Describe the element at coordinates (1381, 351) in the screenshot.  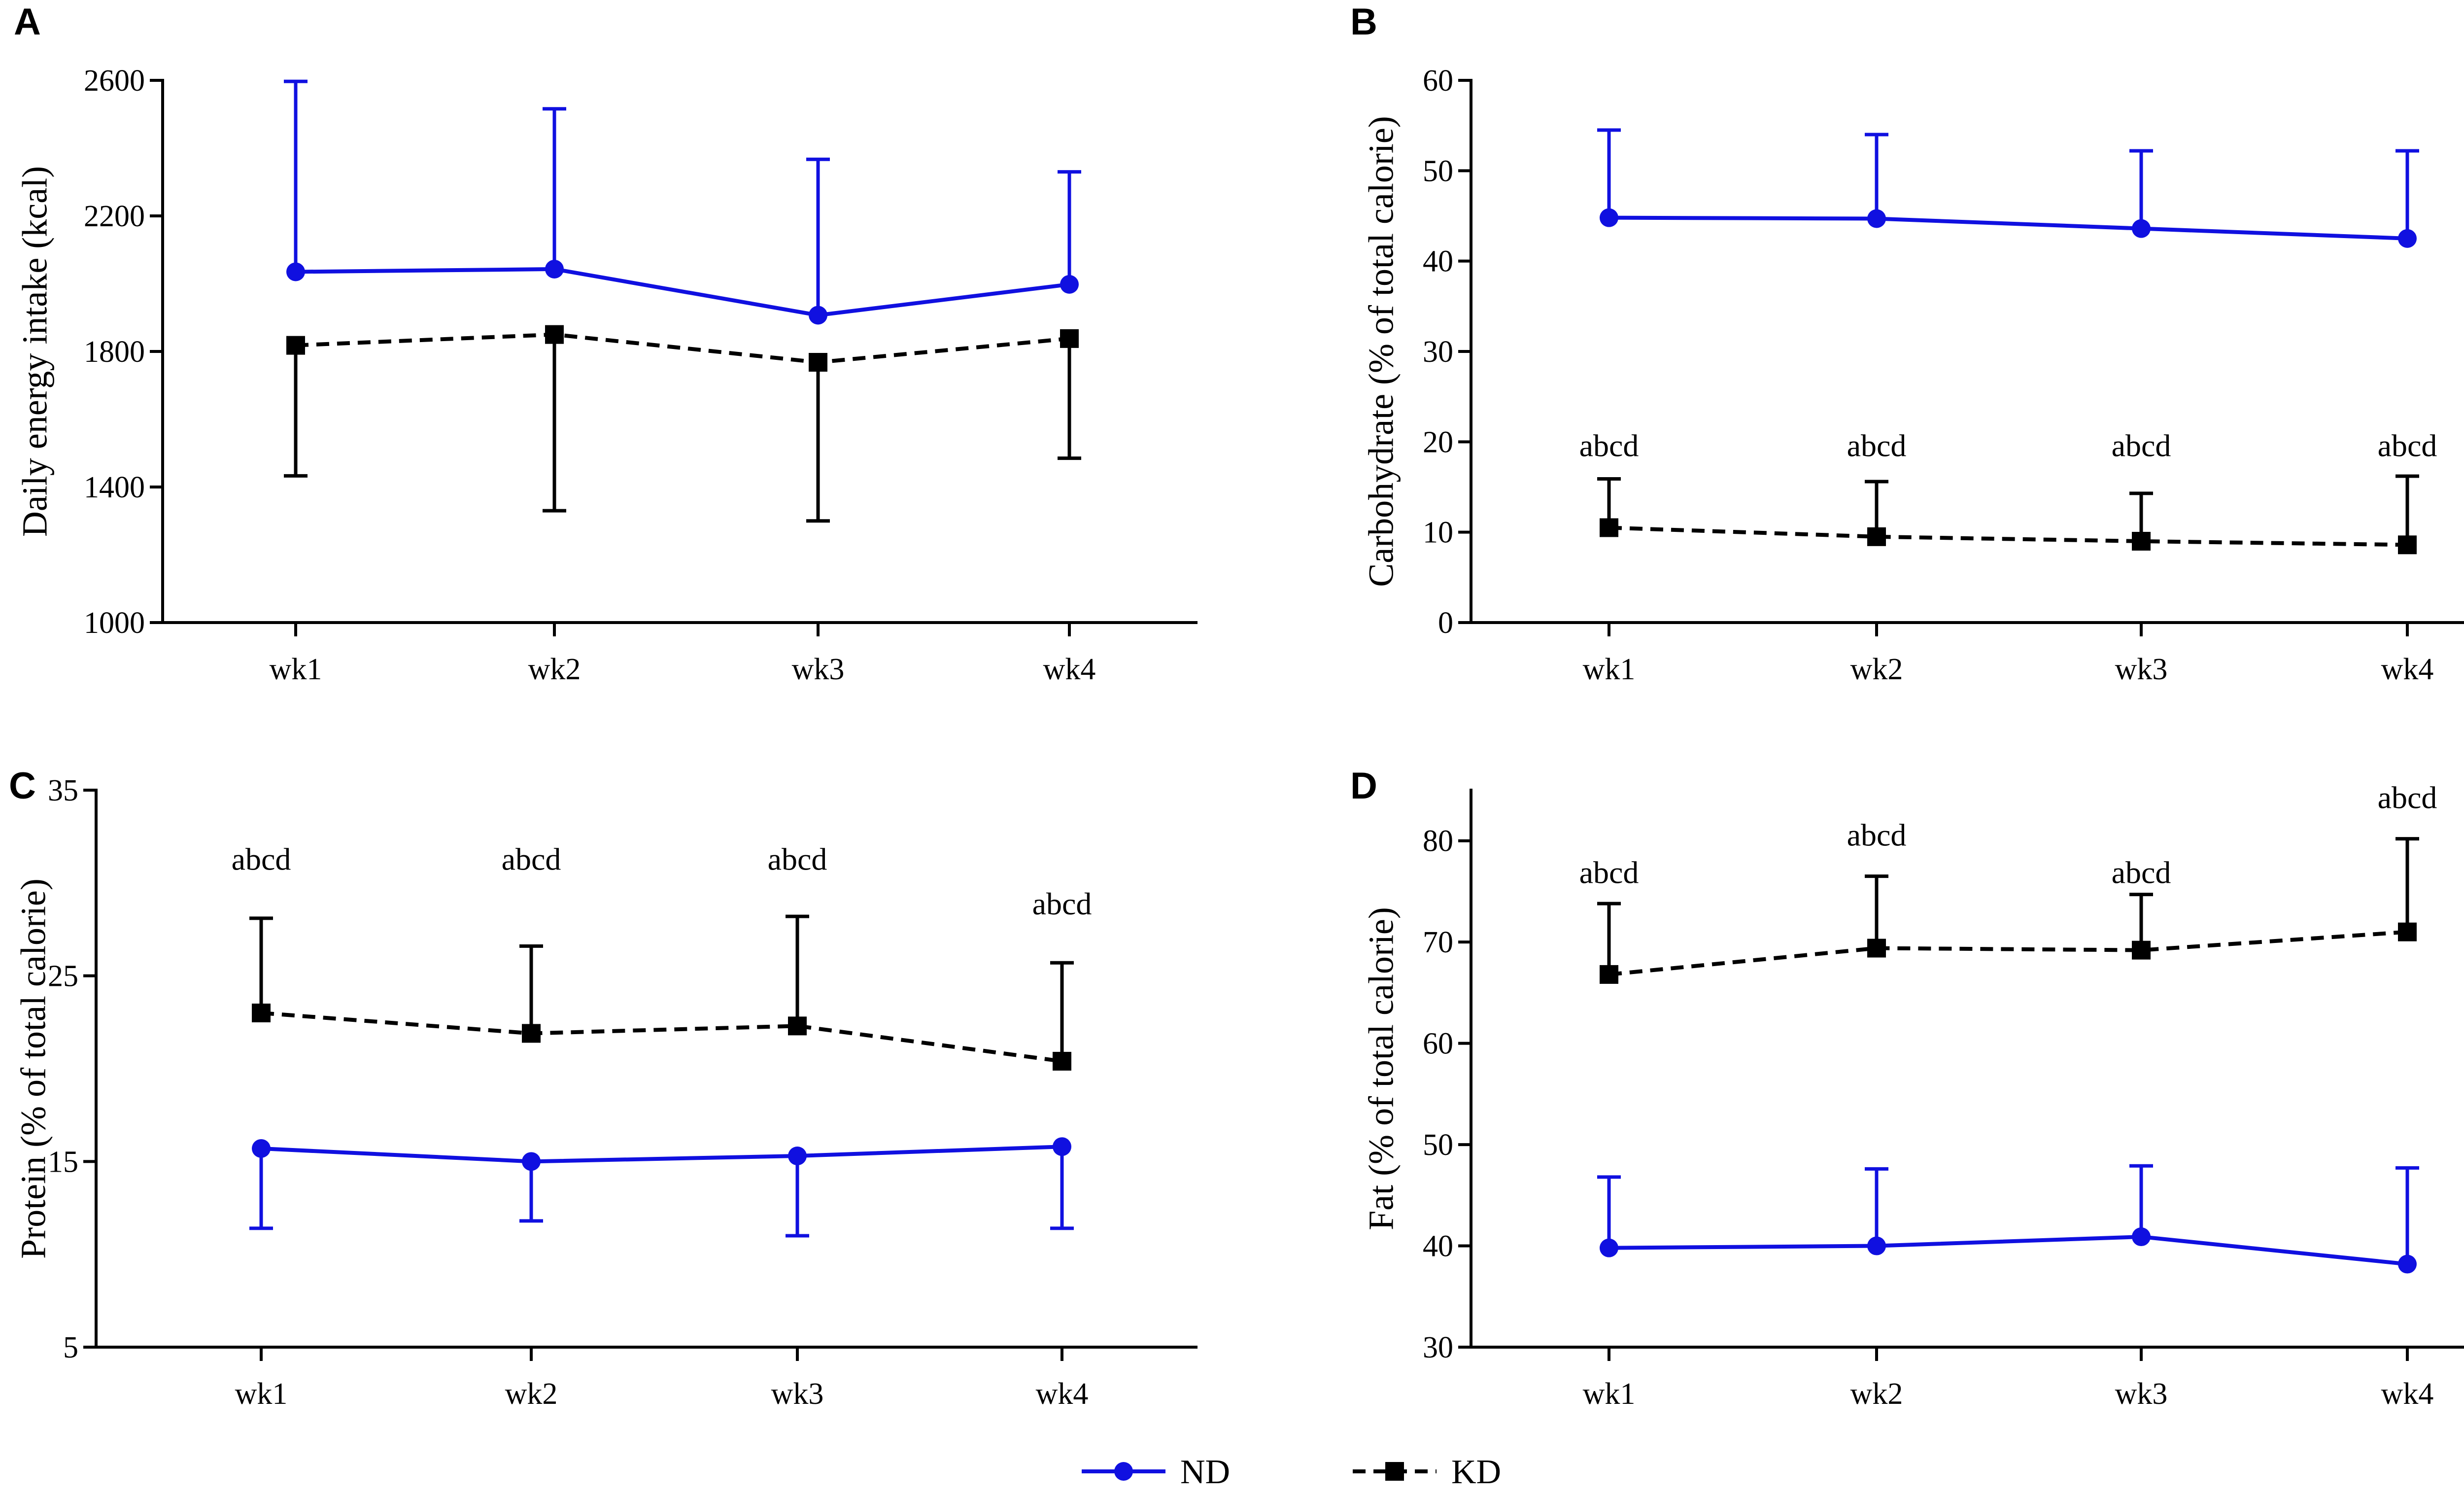
I see `y-axis-title: Carbohydrate (% of total calorie)` at that location.